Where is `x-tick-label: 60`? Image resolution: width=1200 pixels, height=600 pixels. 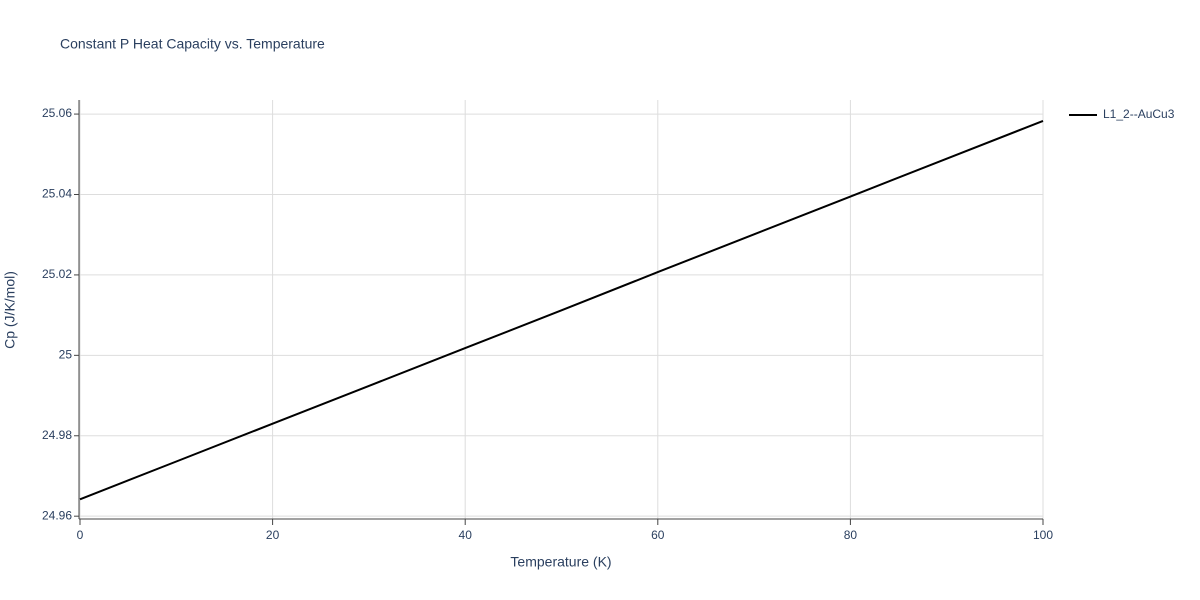
x-tick-label: 60 is located at coordinates (658, 535).